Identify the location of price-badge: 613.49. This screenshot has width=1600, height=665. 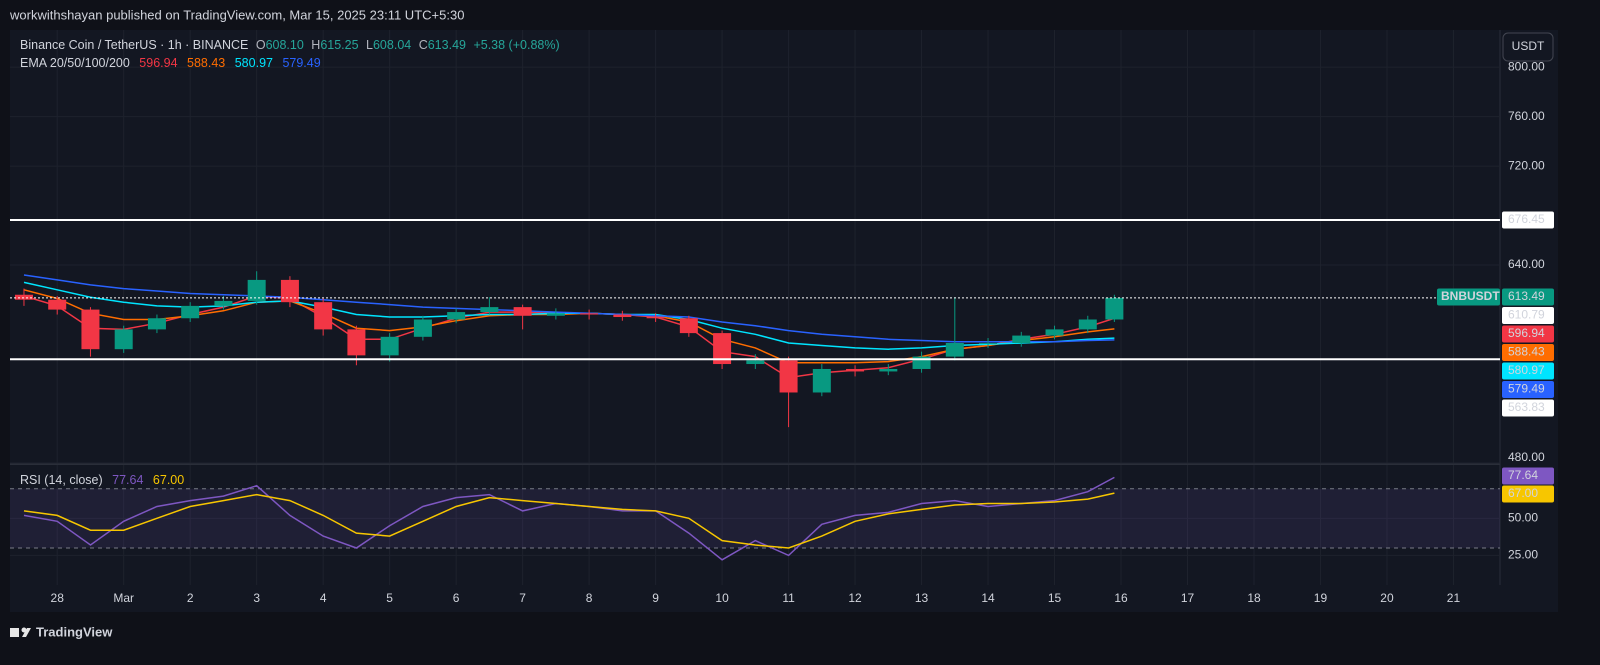
(1526, 296).